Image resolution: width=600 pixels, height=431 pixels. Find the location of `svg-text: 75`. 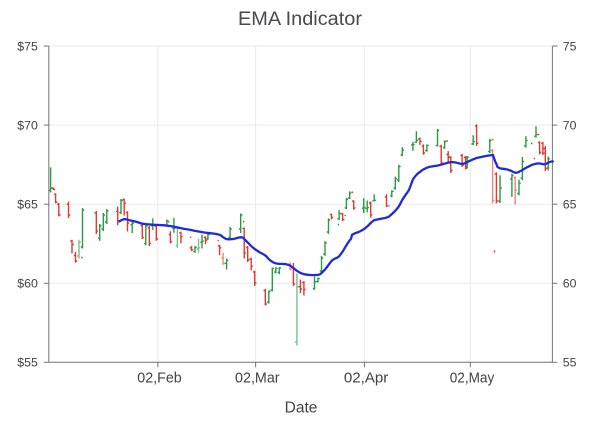

svg-text: 75 is located at coordinates (570, 46).